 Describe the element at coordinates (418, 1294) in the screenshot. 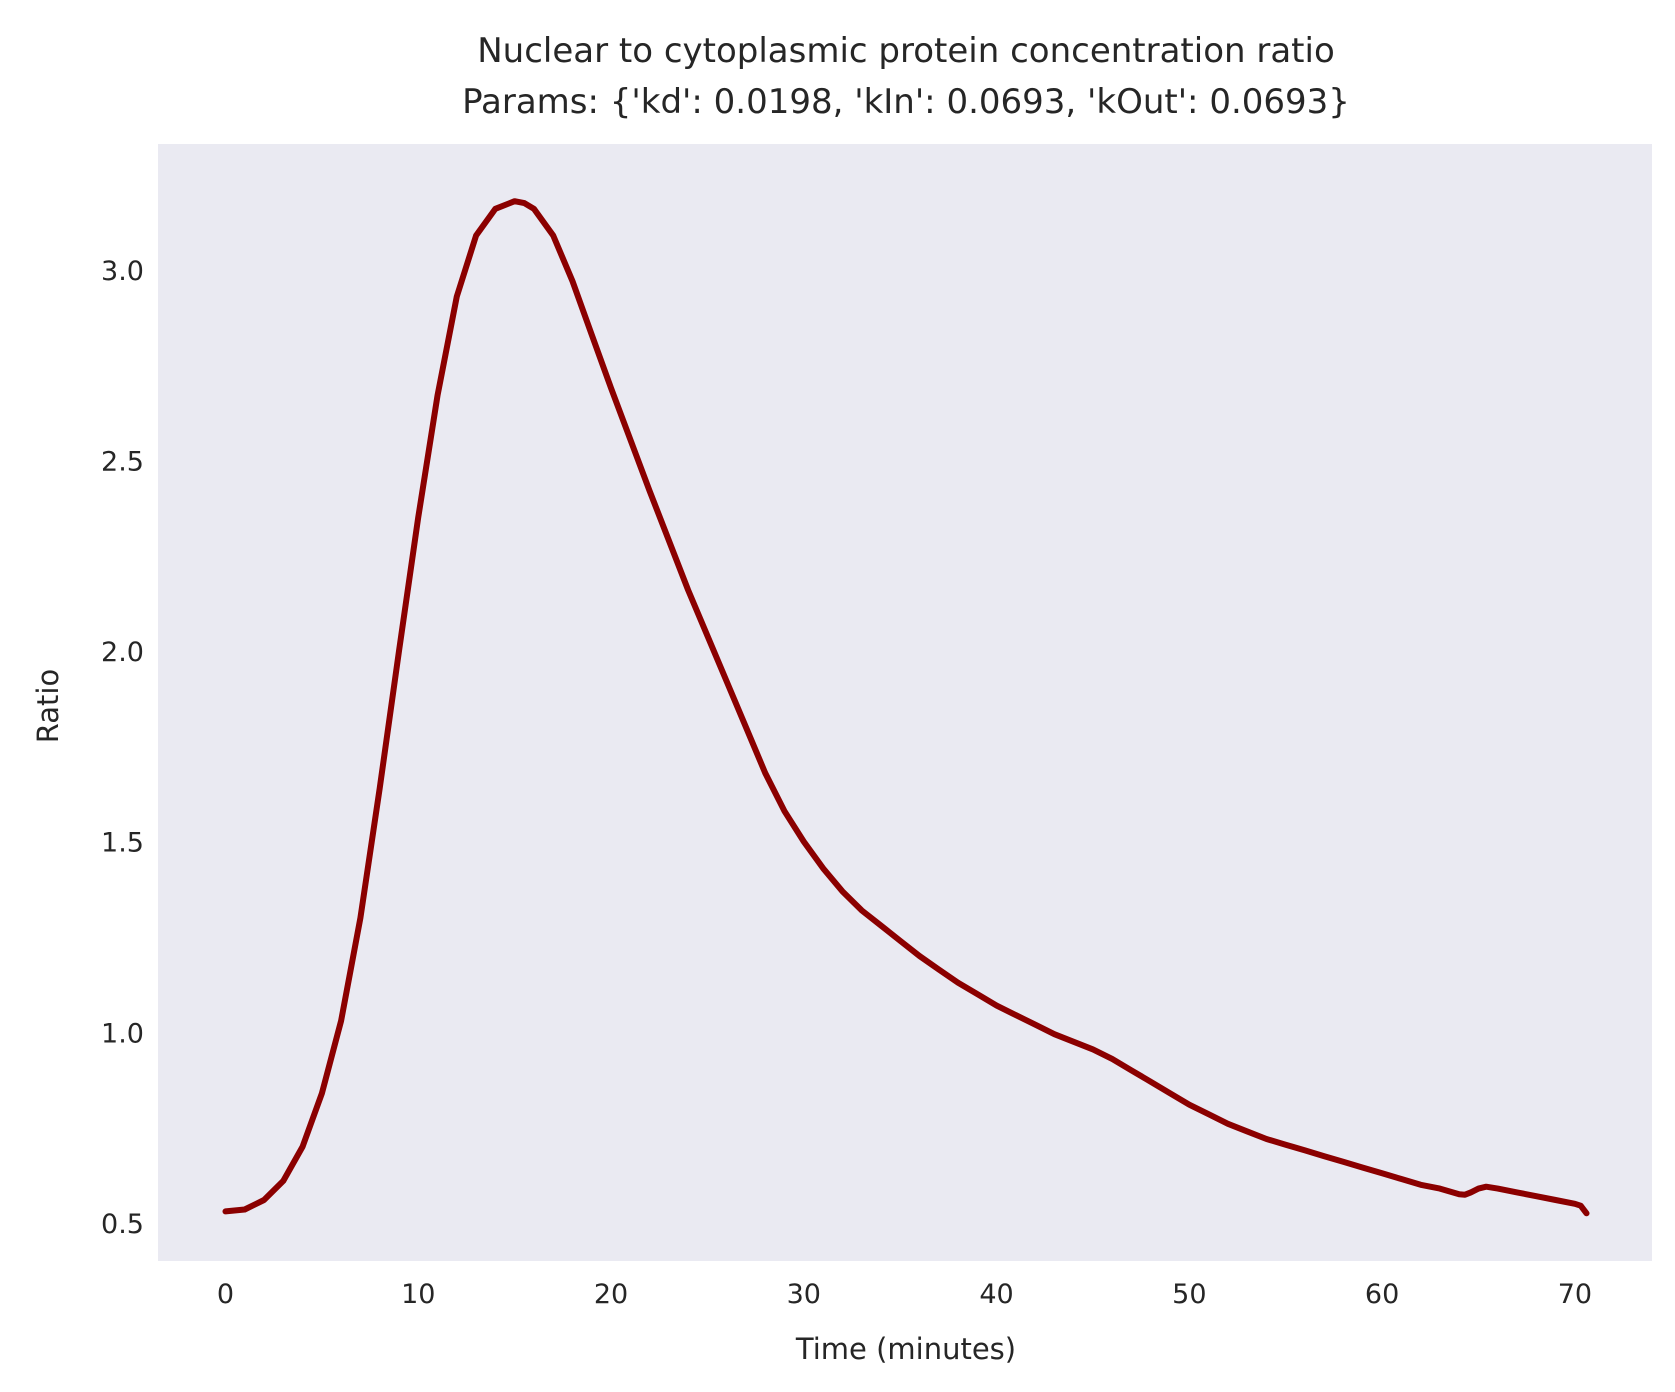

I see `x-tick-label: 10` at that location.